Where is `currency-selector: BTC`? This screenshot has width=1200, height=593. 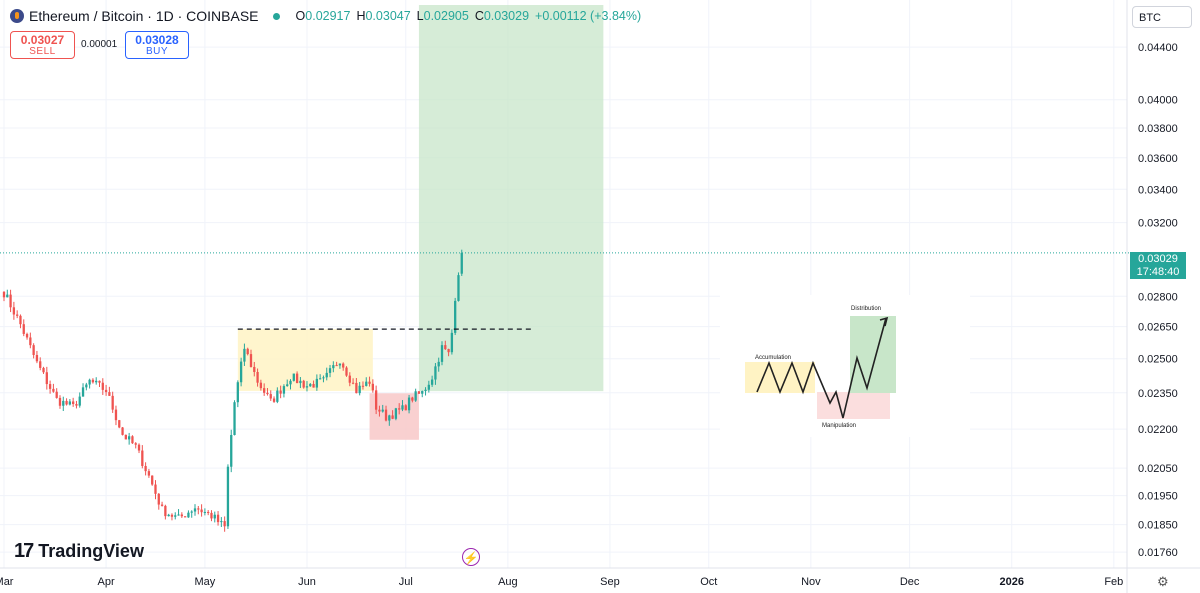
currency-selector: BTC is located at coordinates (1162, 17).